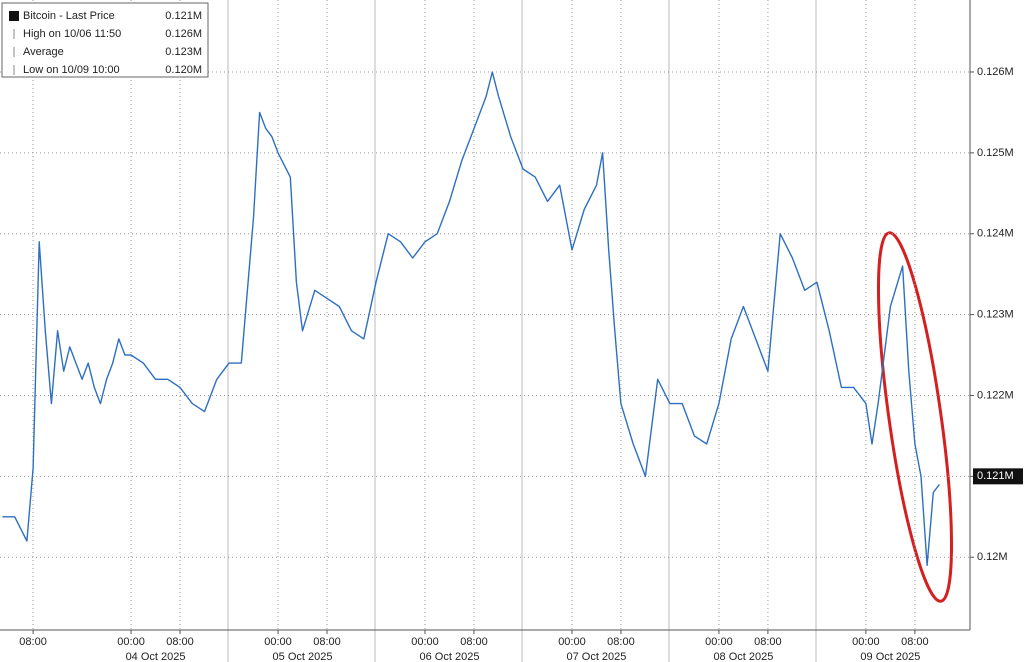 This screenshot has height=662, width=1024. What do you see at coordinates (995, 315) in the screenshot?
I see `y-tick-label: 0.123M` at bounding box center [995, 315].